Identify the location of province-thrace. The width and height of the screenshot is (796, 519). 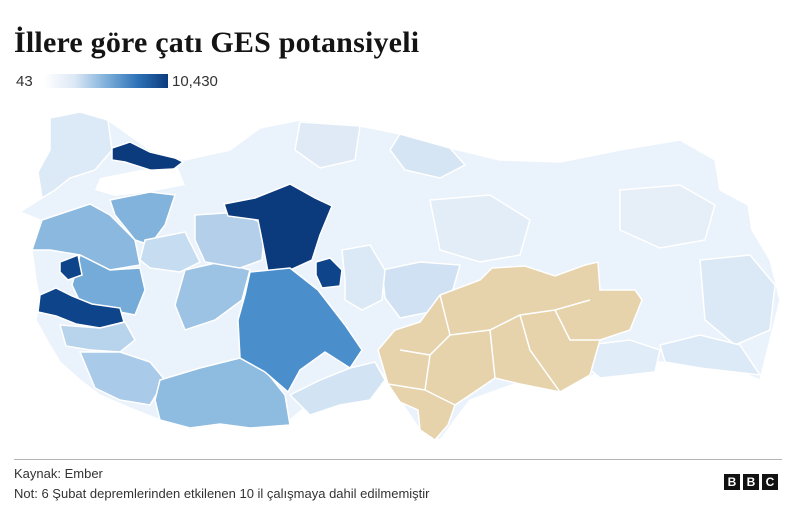
(75, 155).